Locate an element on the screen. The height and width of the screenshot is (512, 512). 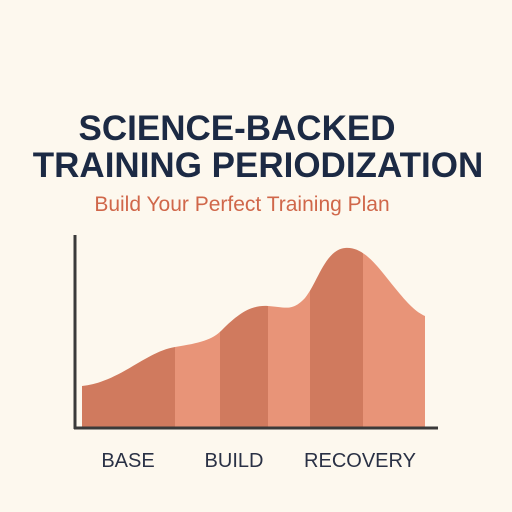
title-line: TRAINING PERIODIZATION is located at coordinates (258, 165).